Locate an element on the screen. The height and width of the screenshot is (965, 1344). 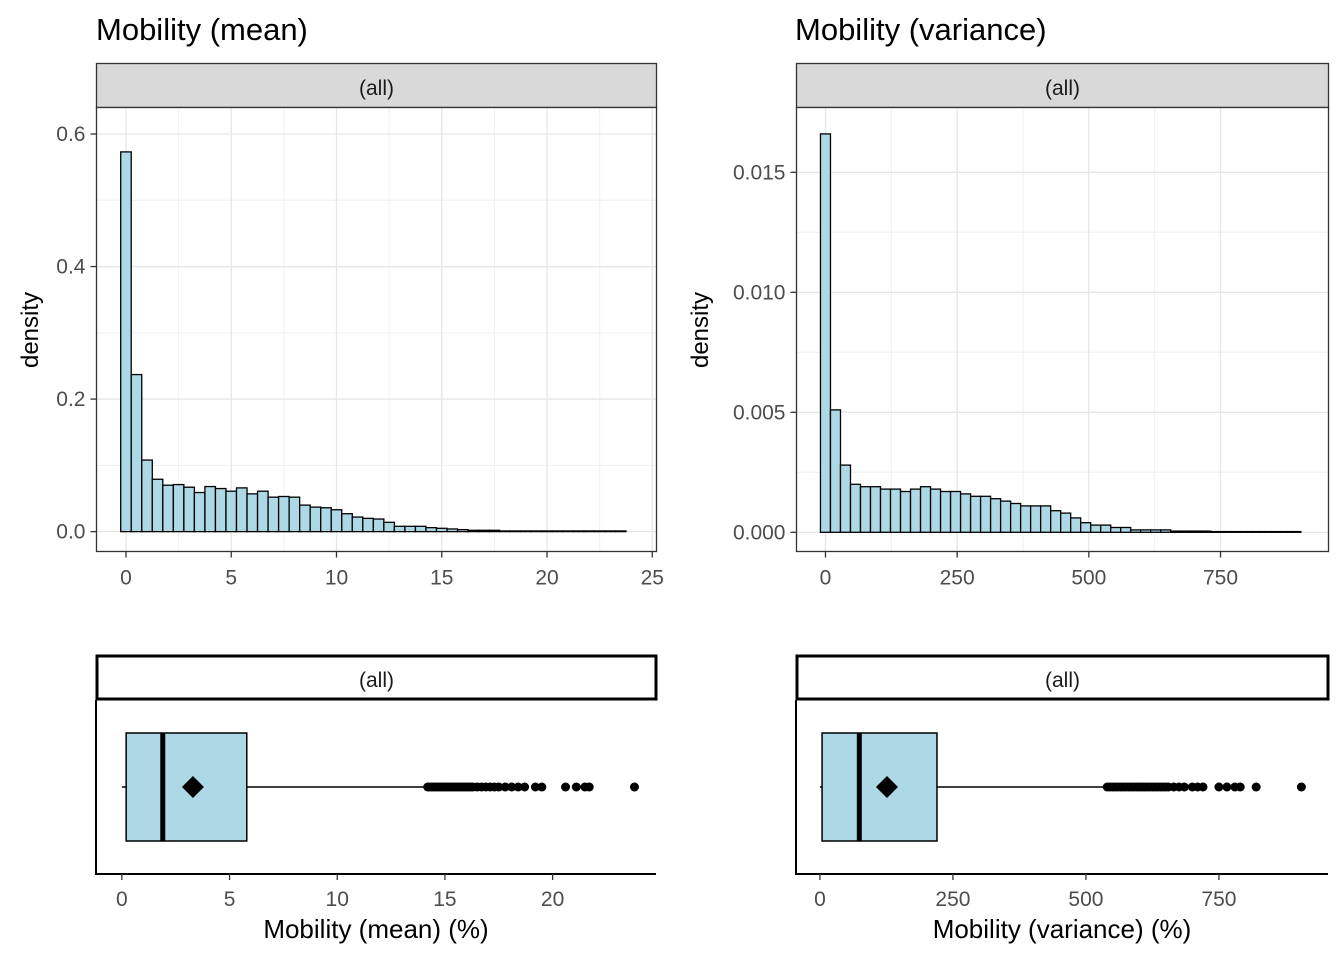
x-tick-label: 5 is located at coordinates (230, 899).